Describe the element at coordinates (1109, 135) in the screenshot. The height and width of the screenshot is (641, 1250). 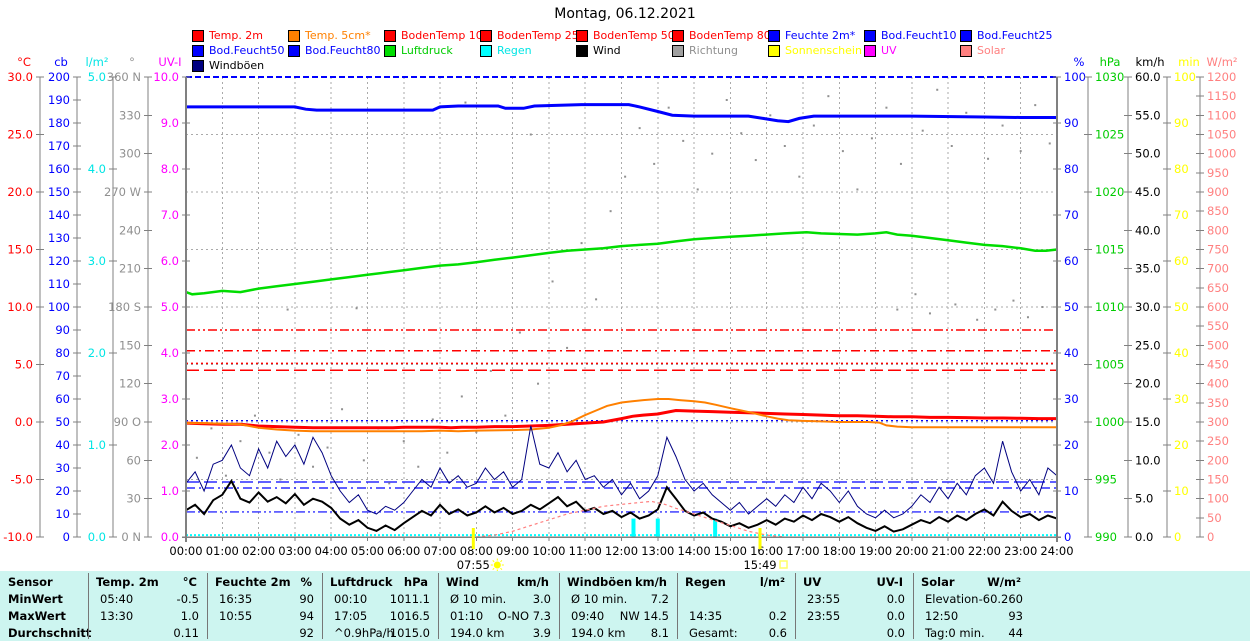
I see `svg-text: 1025` at that location.